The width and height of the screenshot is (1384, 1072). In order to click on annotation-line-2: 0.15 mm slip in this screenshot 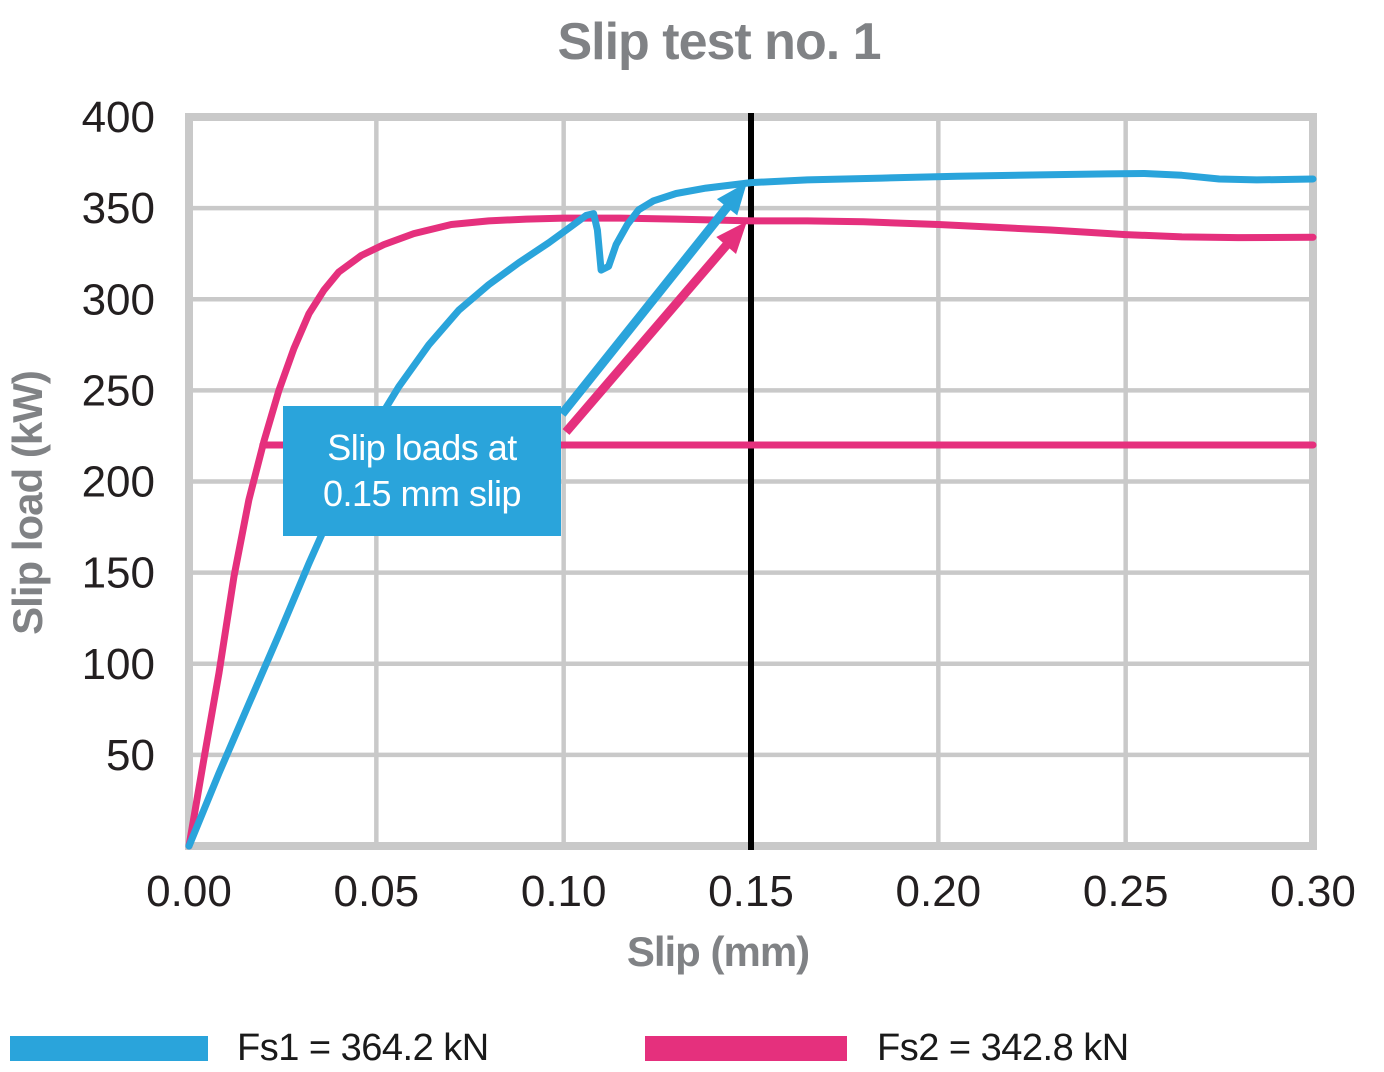, I will do `click(422, 493)`.